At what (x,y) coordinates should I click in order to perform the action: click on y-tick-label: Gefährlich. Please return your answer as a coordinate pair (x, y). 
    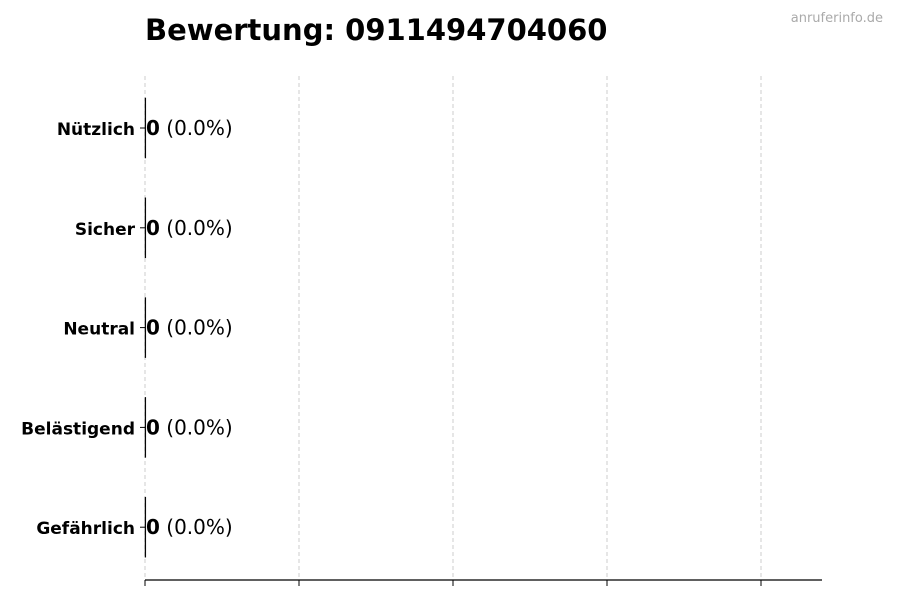
    Looking at the image, I should click on (85, 529).